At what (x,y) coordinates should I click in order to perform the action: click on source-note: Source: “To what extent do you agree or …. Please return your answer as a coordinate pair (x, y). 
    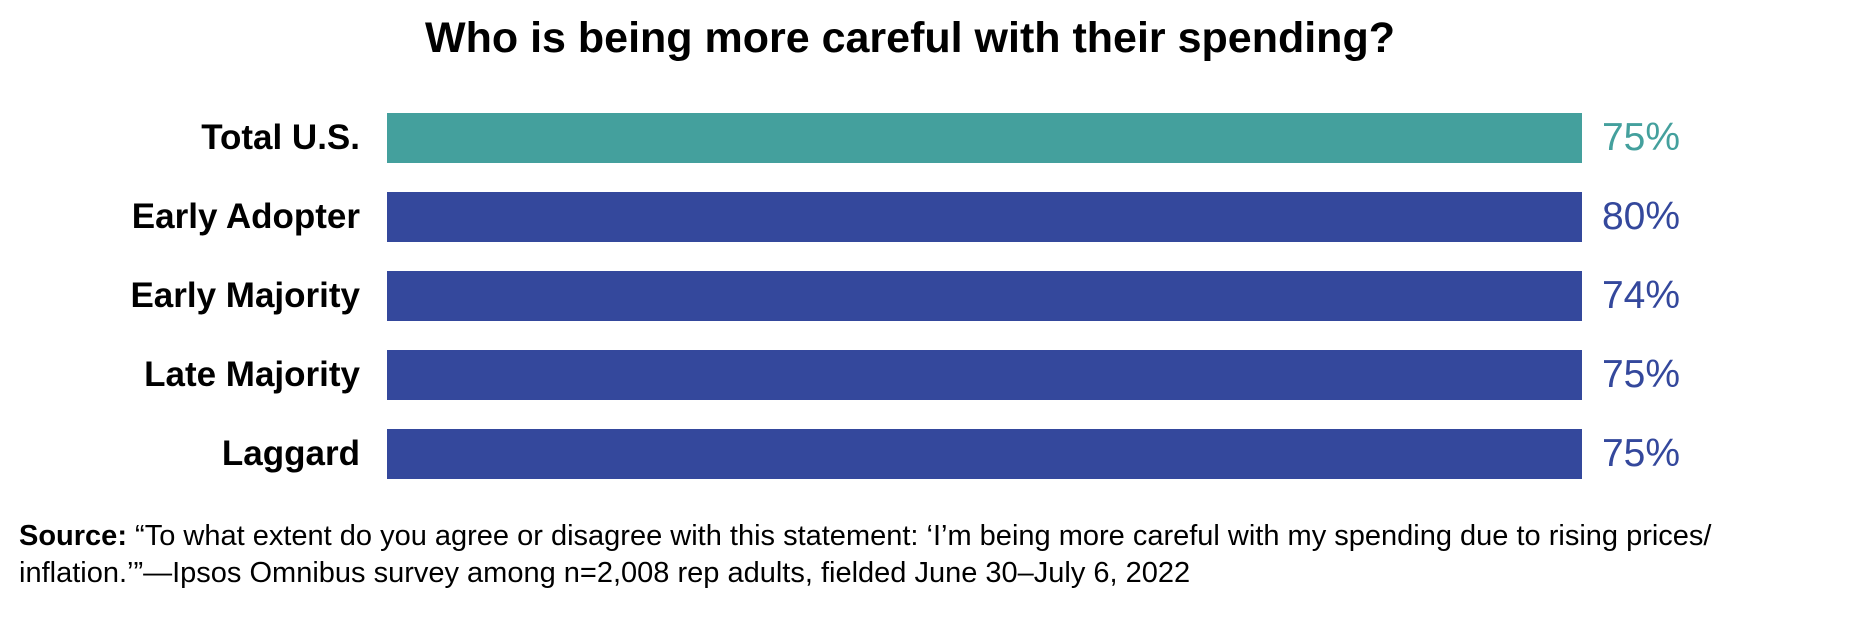
    Looking at the image, I should click on (926, 555).